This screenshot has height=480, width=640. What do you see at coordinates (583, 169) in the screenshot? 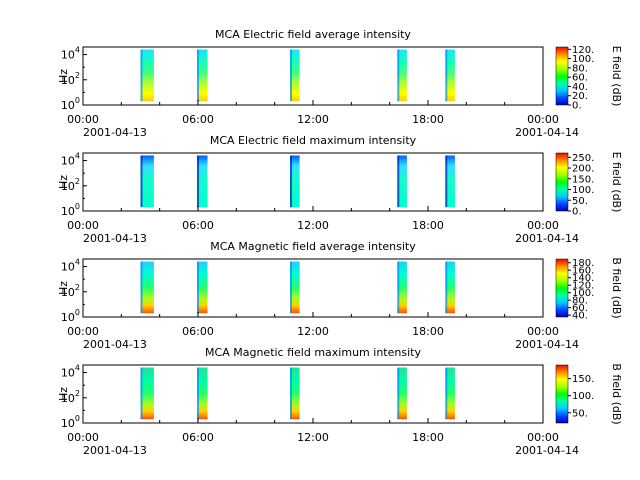
I see `colorbar-tick-label: 200.` at bounding box center [583, 169].